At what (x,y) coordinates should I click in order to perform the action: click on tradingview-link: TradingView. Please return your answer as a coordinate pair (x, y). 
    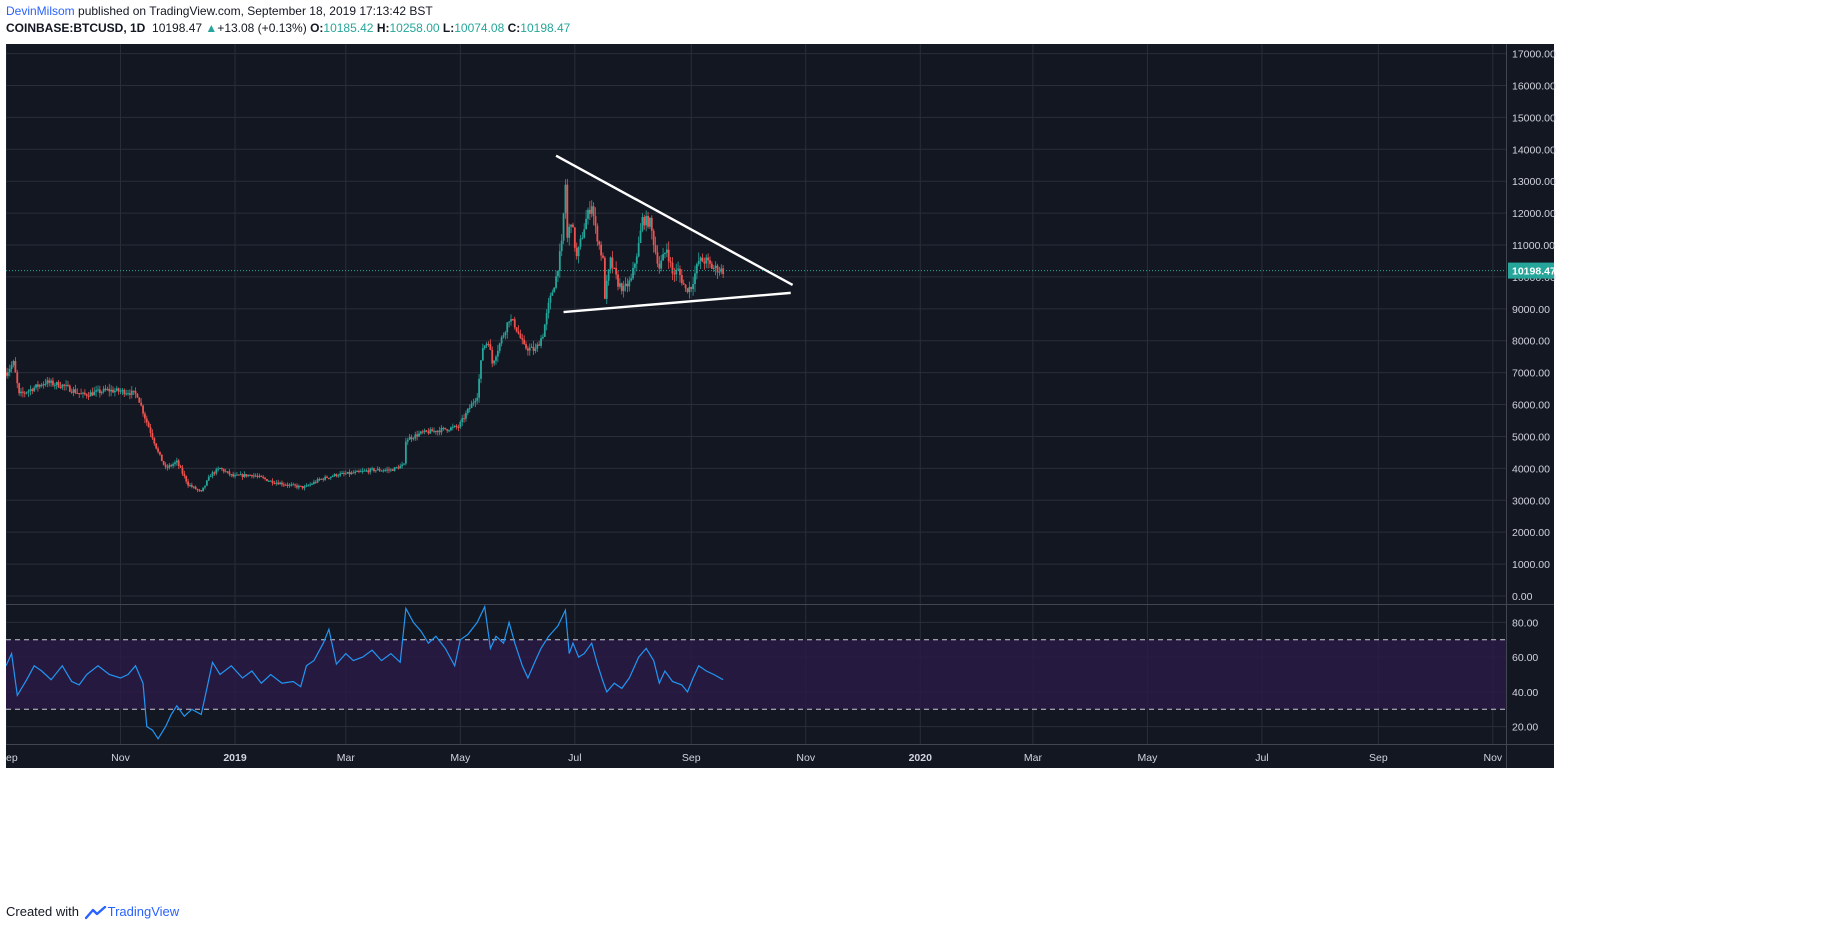
    Looking at the image, I should click on (143, 911).